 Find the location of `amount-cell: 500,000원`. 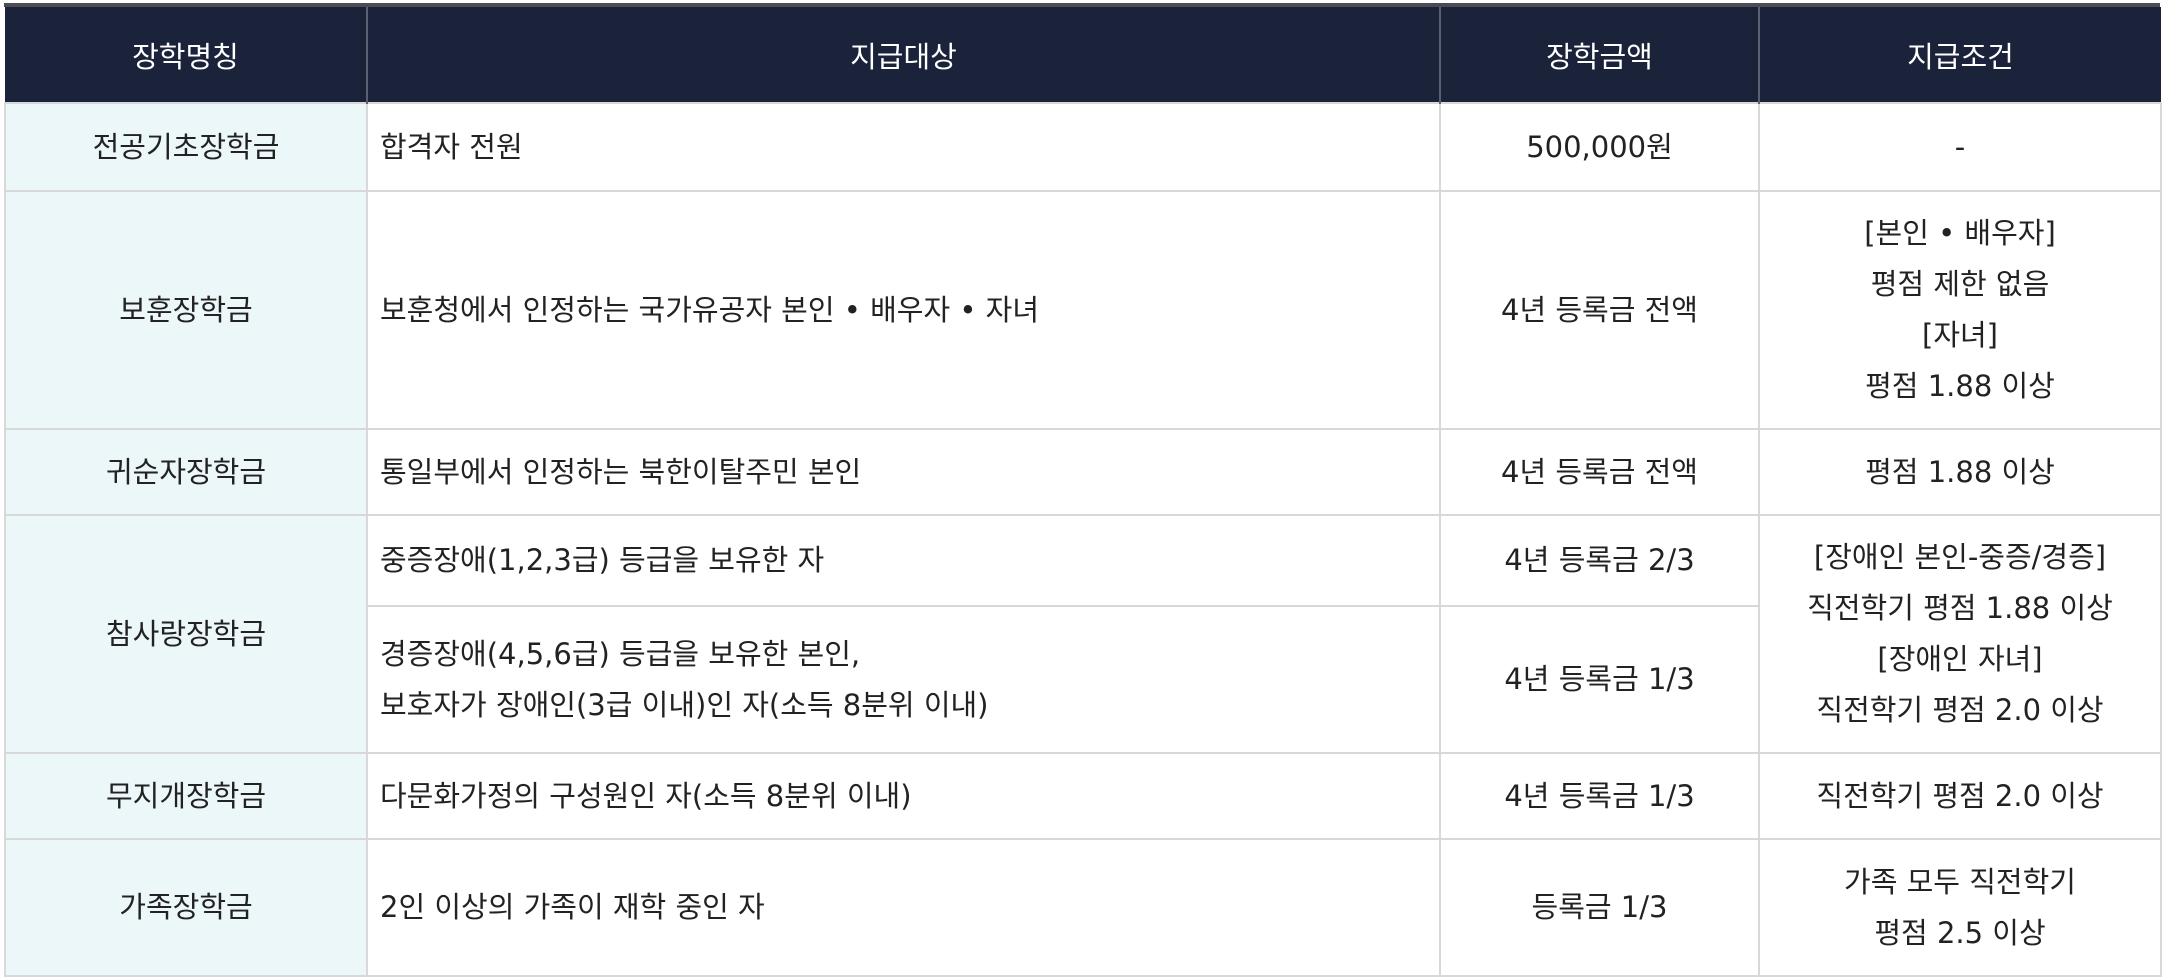

amount-cell: 500,000원 is located at coordinates (1599, 147).